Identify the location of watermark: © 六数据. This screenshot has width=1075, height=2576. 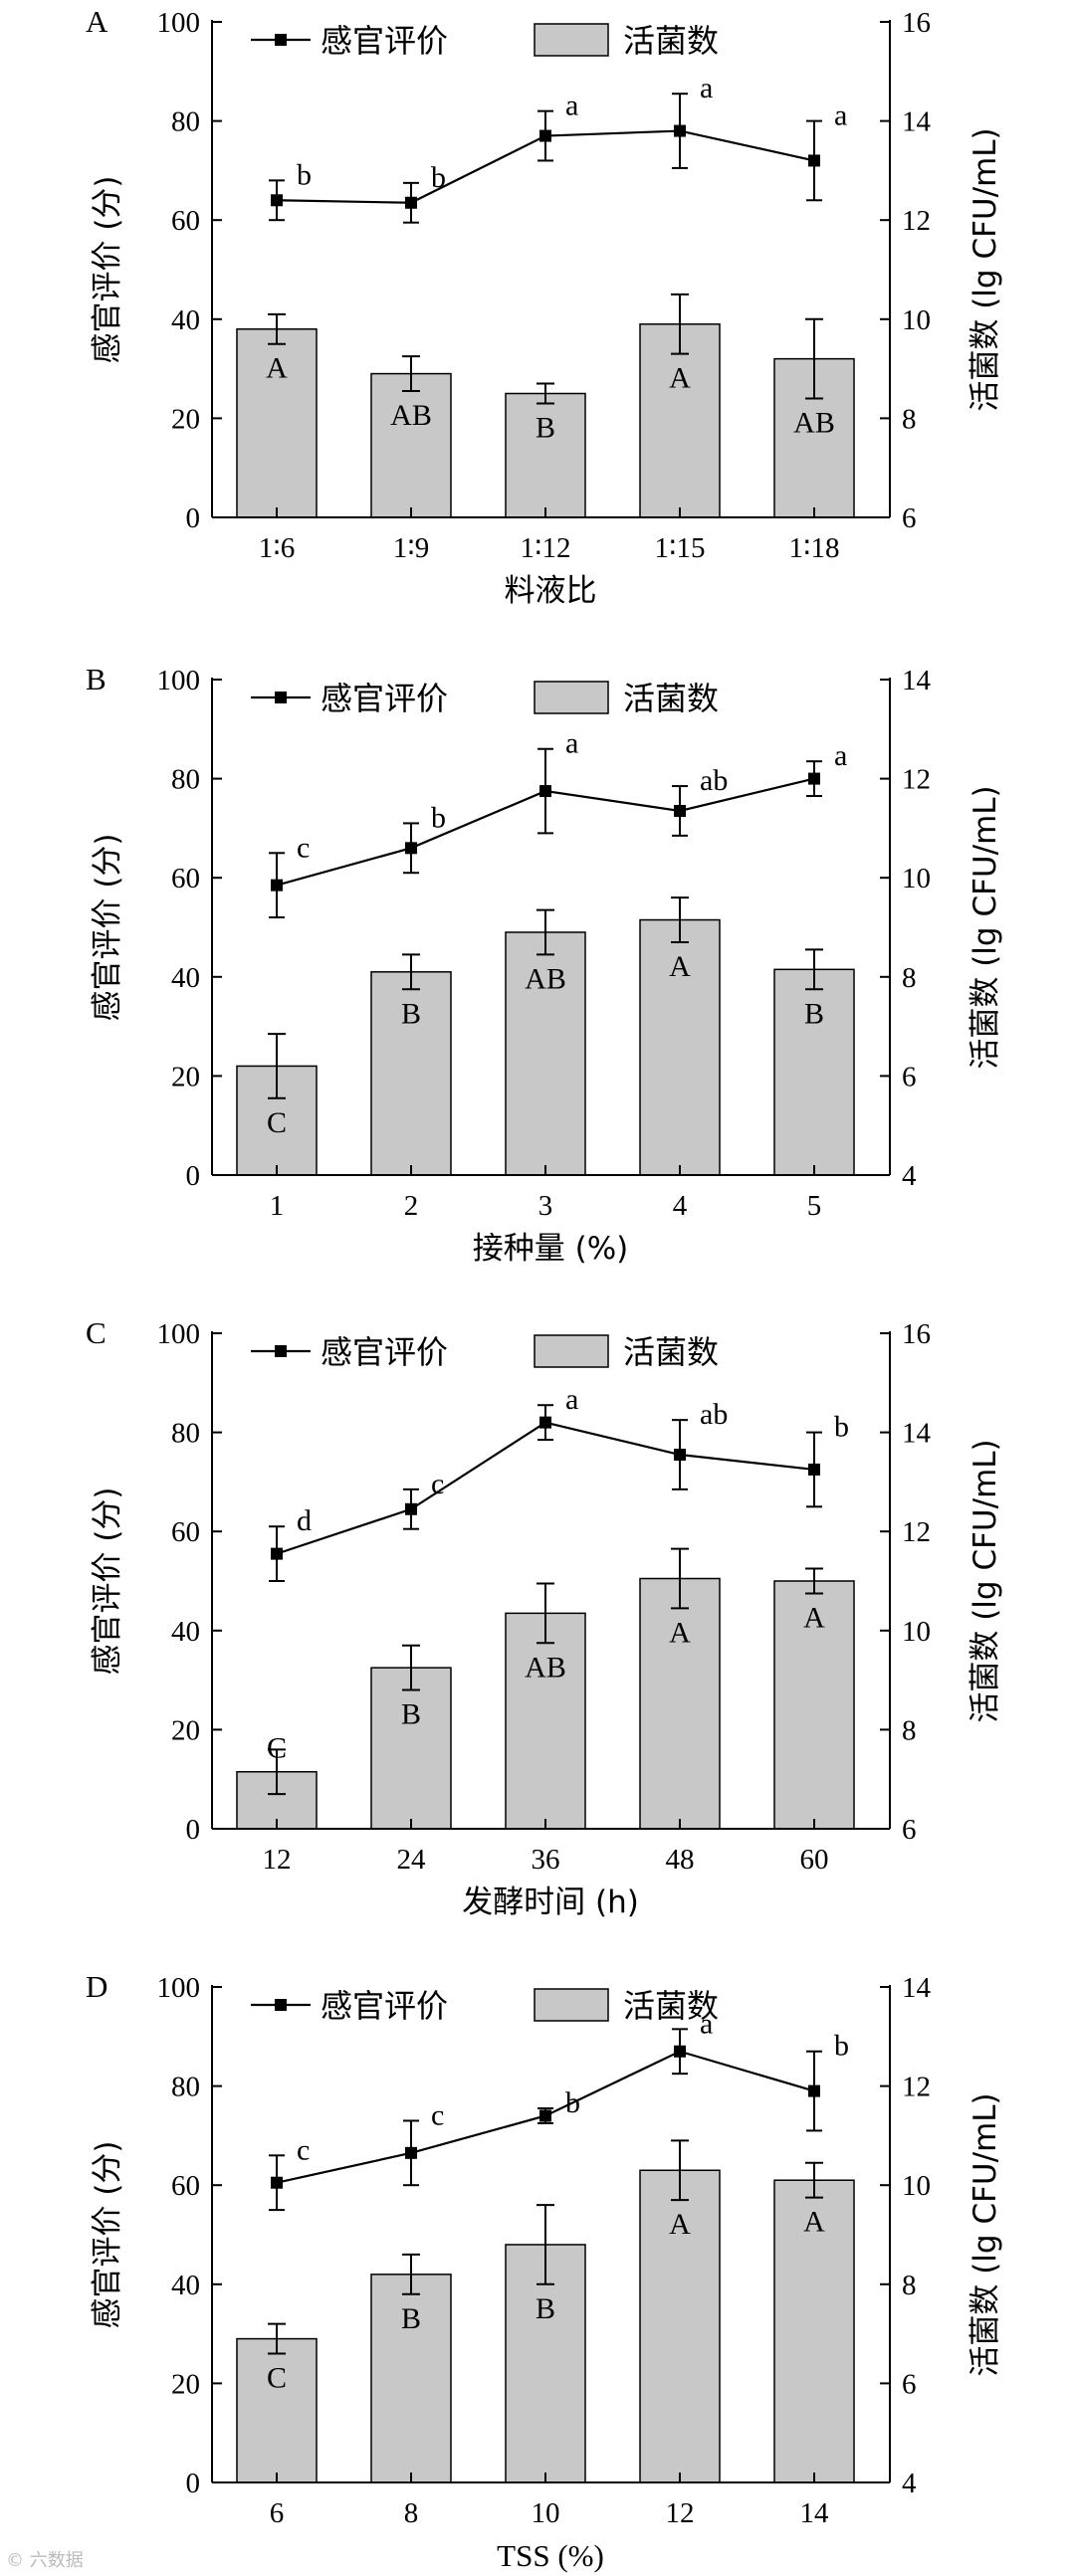
(45, 2560).